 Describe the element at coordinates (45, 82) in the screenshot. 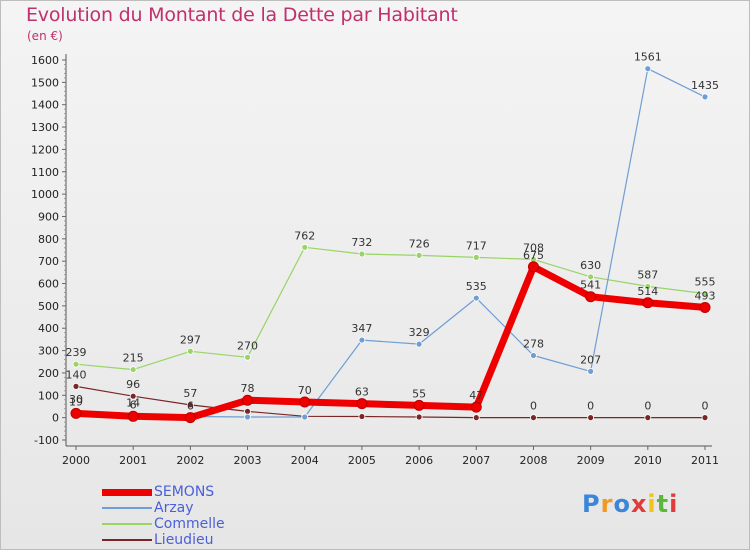

I see `y-tick-label: 1500` at that location.